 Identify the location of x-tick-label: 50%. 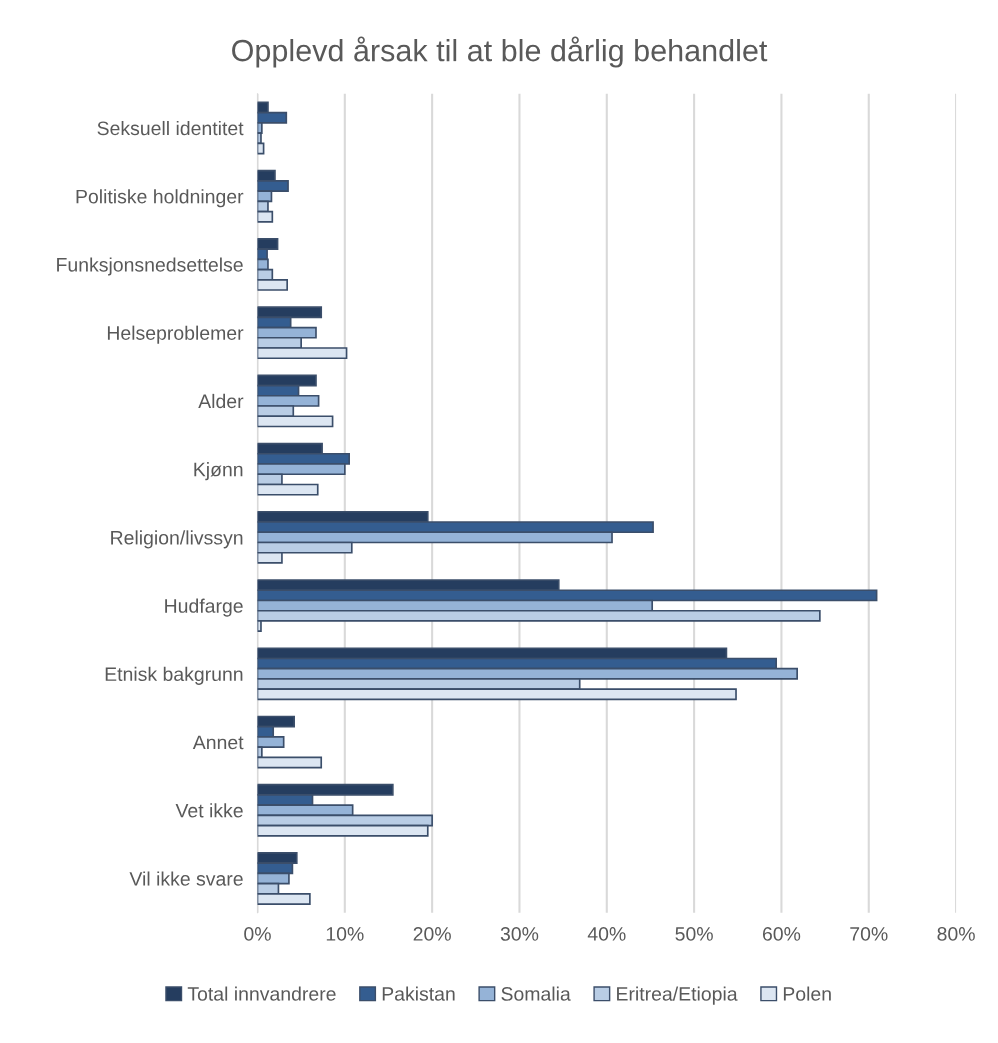
(694, 934).